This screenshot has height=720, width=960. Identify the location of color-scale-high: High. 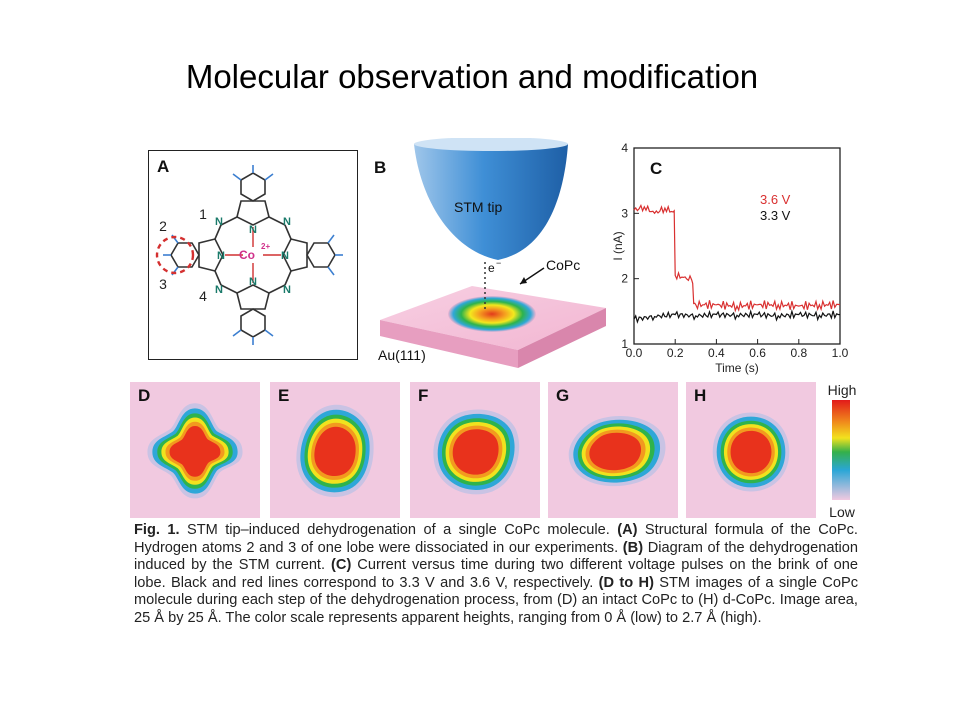
(842, 390).